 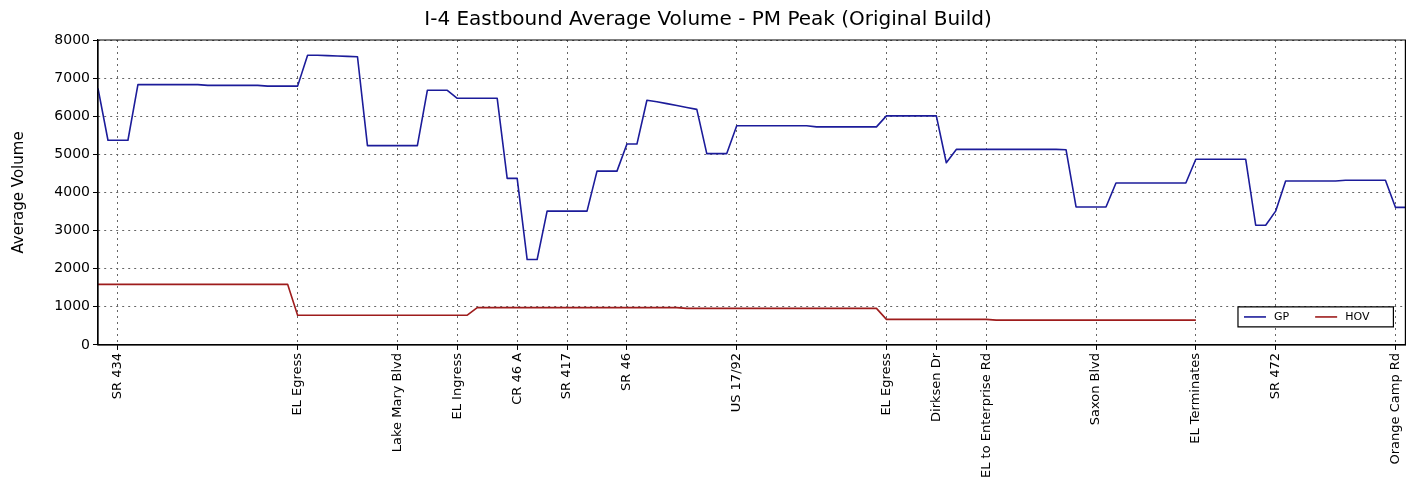 I want to click on x-tick-label: EL to Enterprise Rd, so click(x=985, y=415).